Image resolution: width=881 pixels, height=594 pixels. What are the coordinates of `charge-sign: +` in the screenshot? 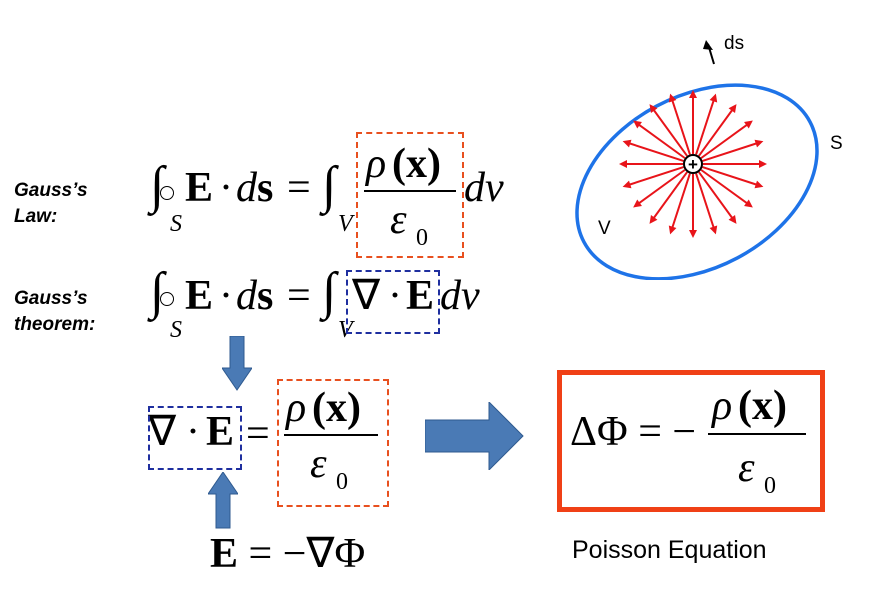 It's located at (693, 164).